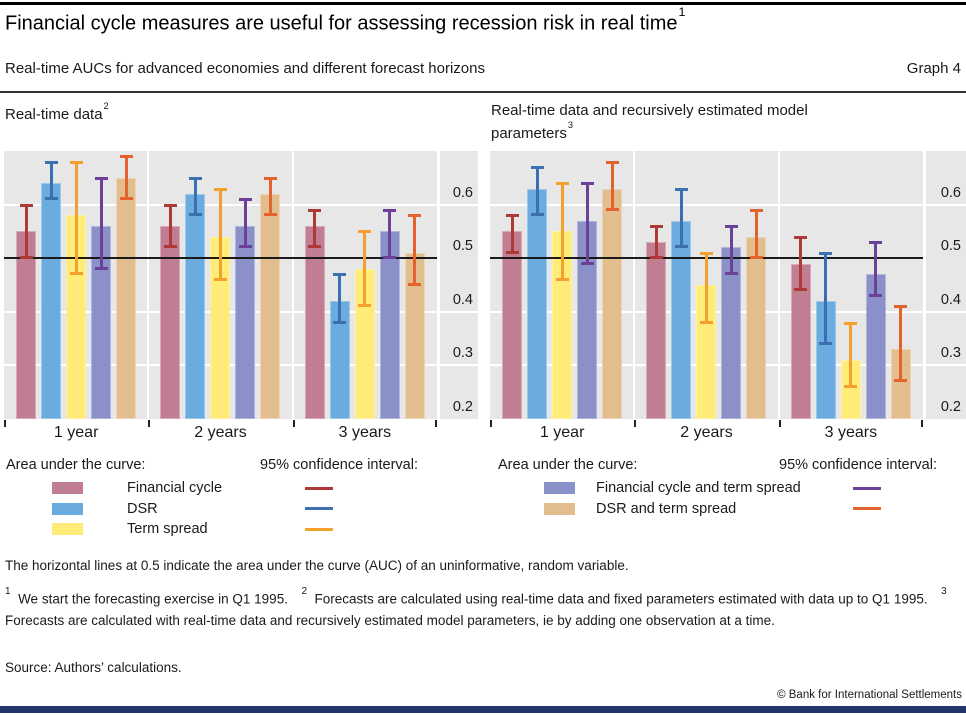  I want to click on legend-ci-header: 95% confidence interval:, so click(858, 465).